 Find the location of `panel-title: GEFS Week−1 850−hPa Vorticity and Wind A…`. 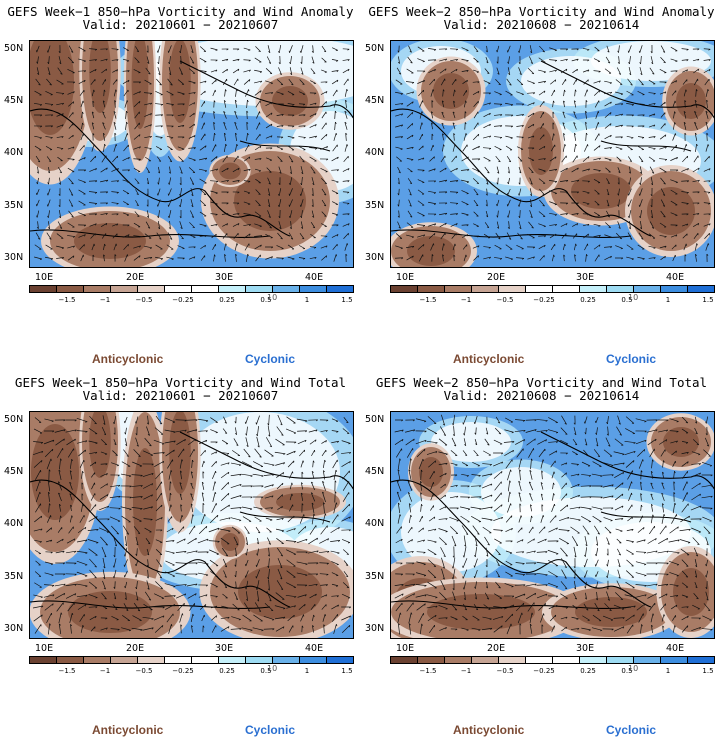

panel-title: GEFS Week−1 850−hPa Vorticity and Wind A… is located at coordinates (180, 11).